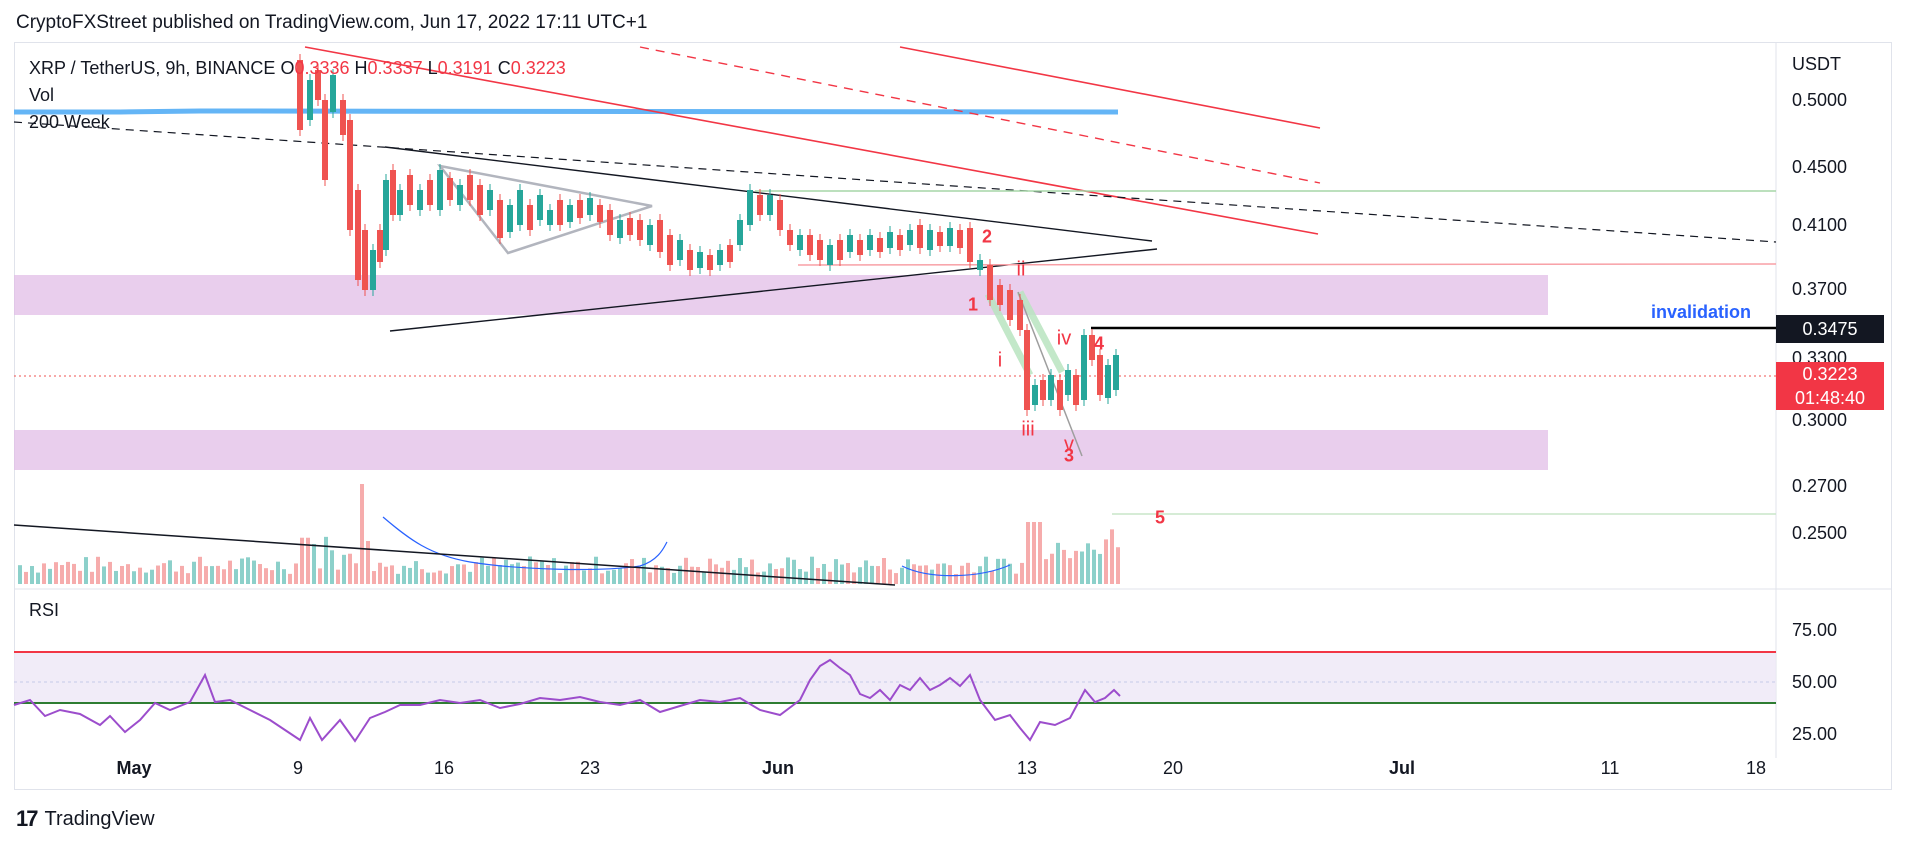 The height and width of the screenshot is (844, 1910). What do you see at coordinates (781, 450) in the screenshot?
I see `support-zone` at bounding box center [781, 450].